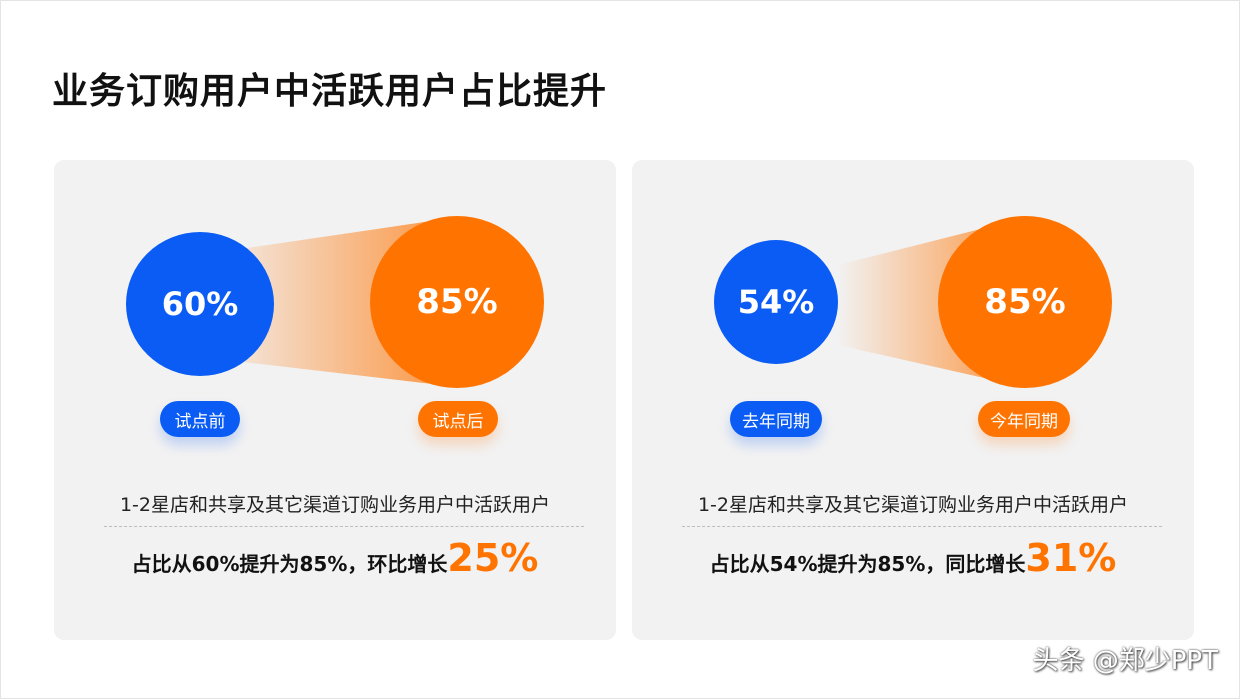 The width and height of the screenshot is (1240, 699). I want to click on before-value: 54%, so click(776, 302).